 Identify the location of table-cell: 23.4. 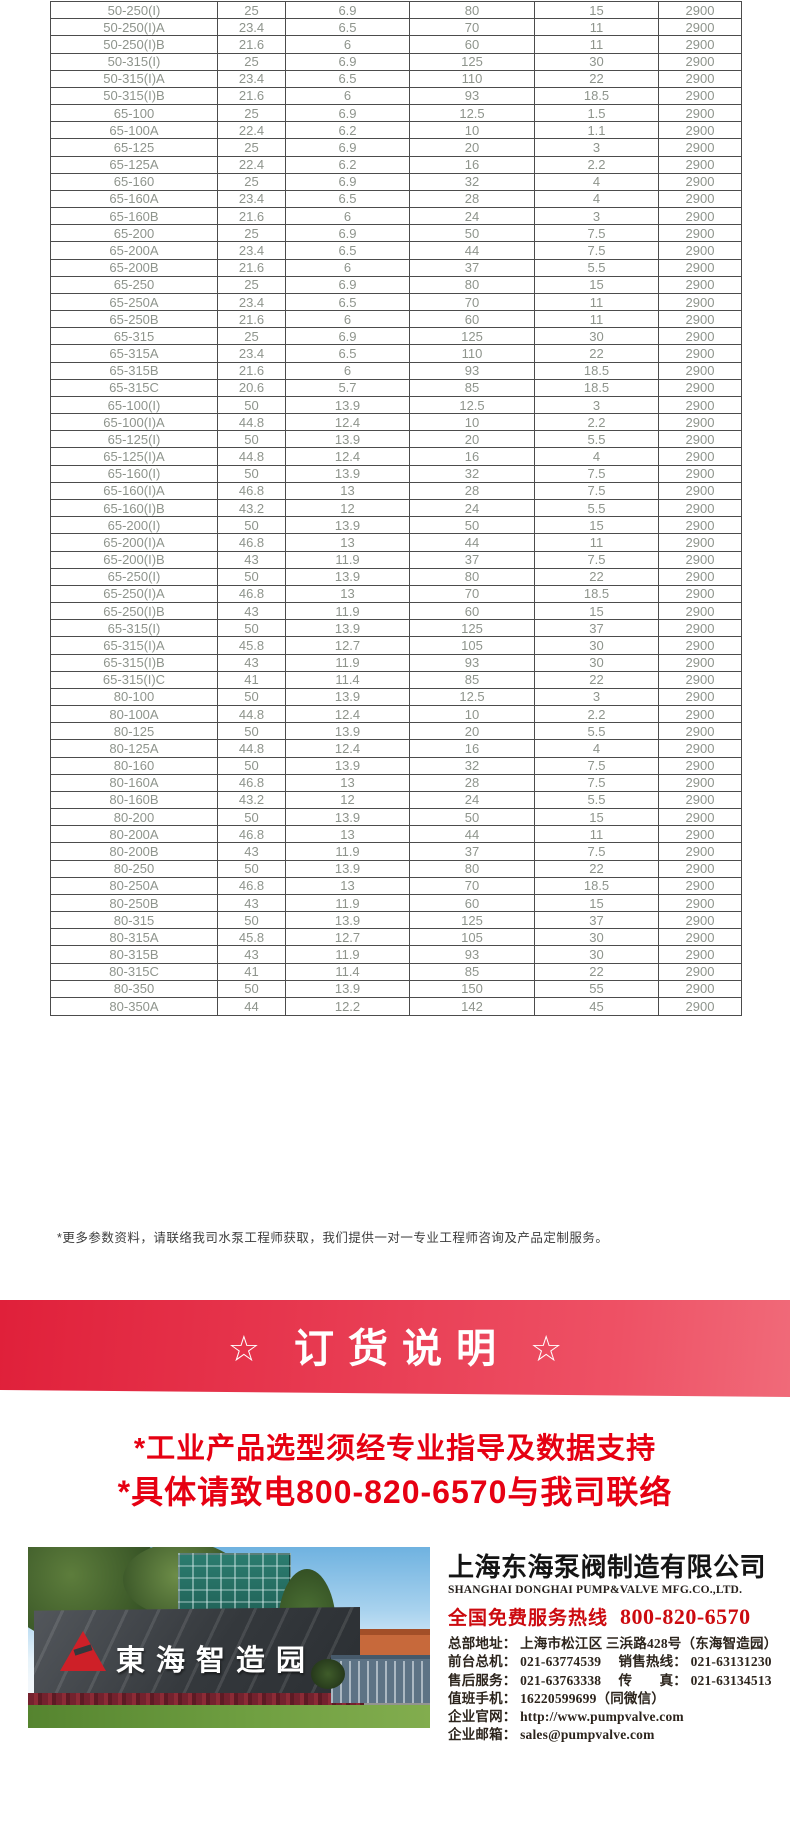
(251, 27).